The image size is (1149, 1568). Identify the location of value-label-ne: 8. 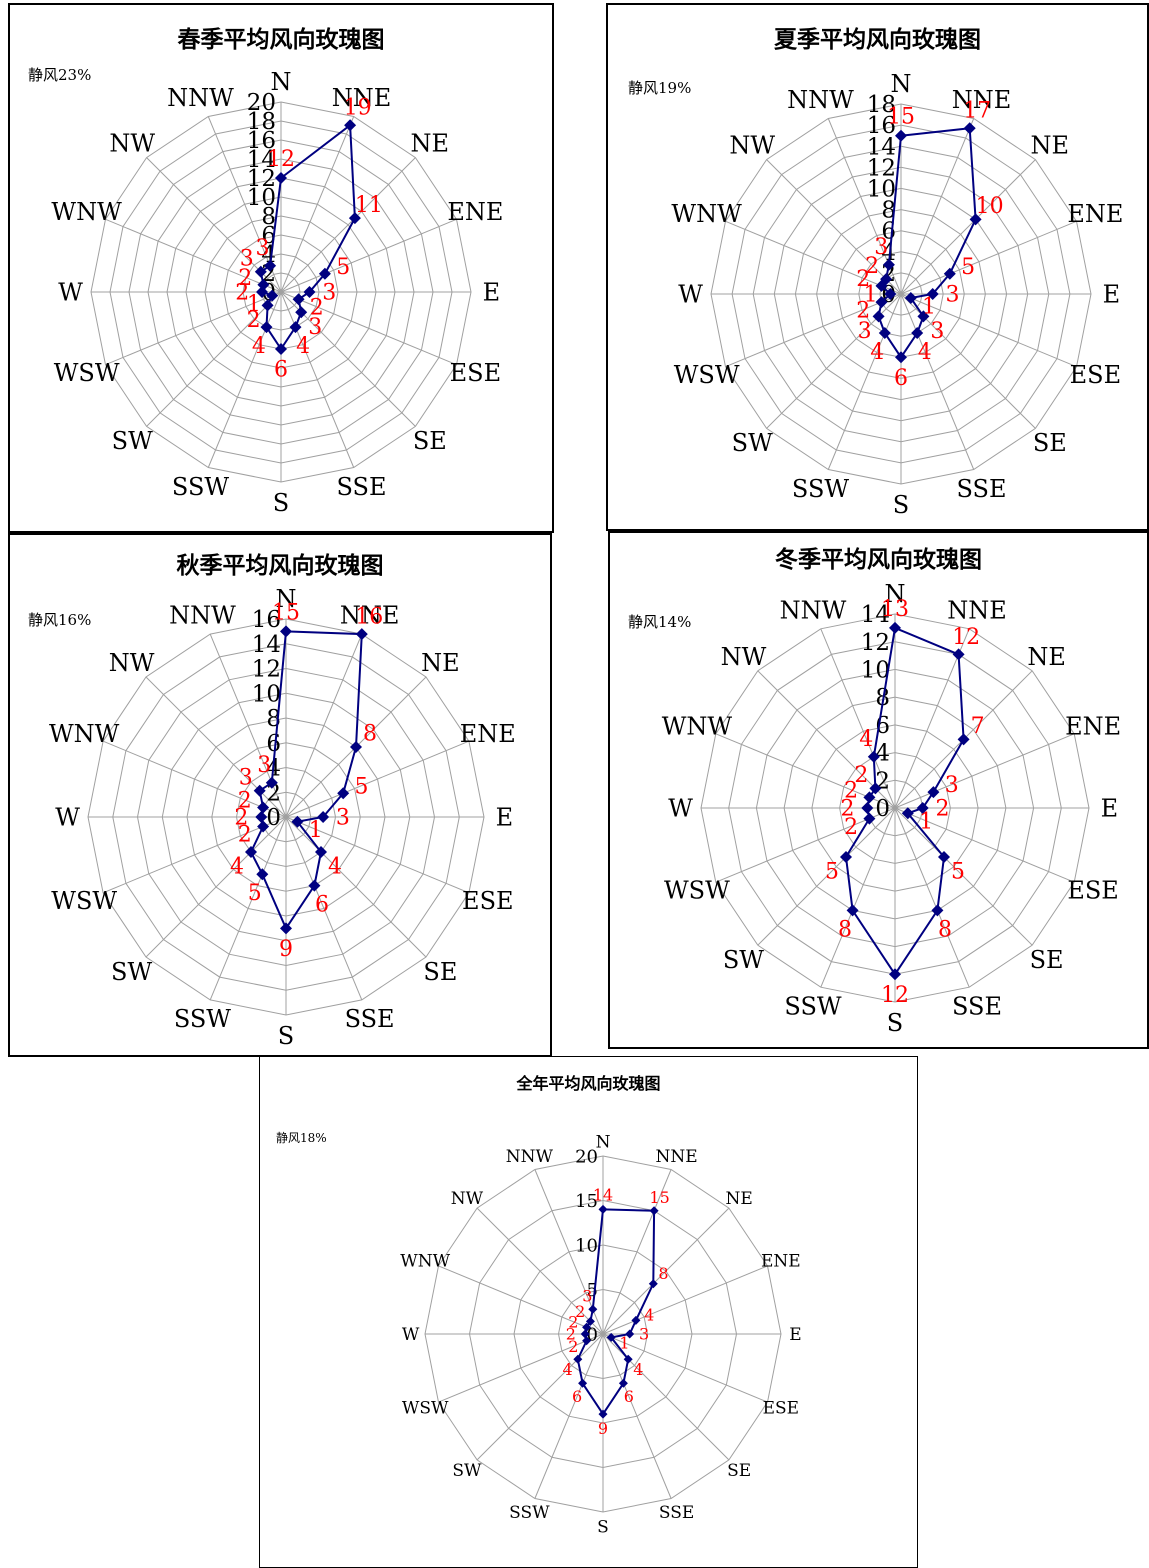
(663, 1273).